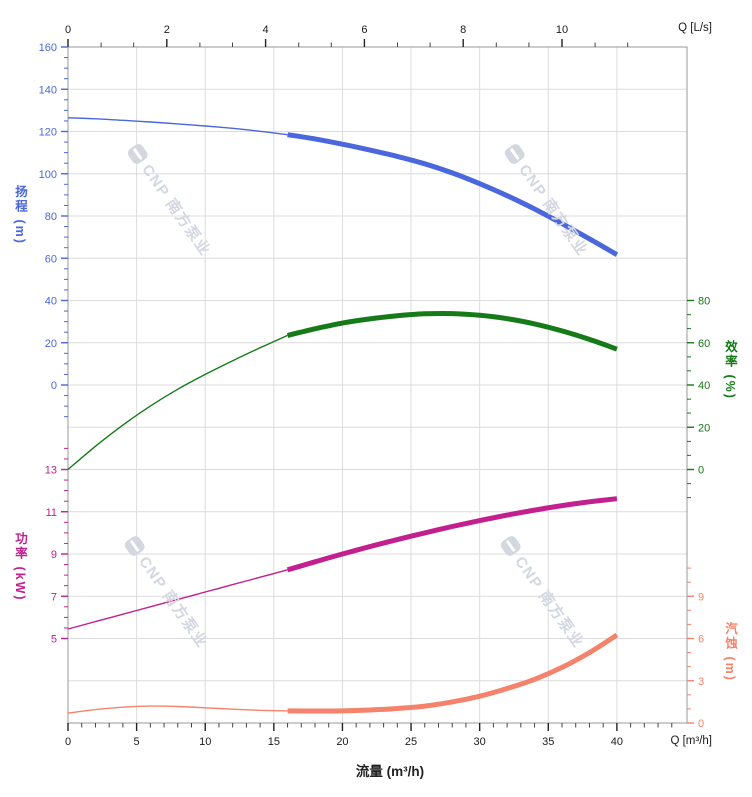 Image resolution: width=752 pixels, height=797 pixels. I want to click on efficiency-curve-thin, so click(177, 402).